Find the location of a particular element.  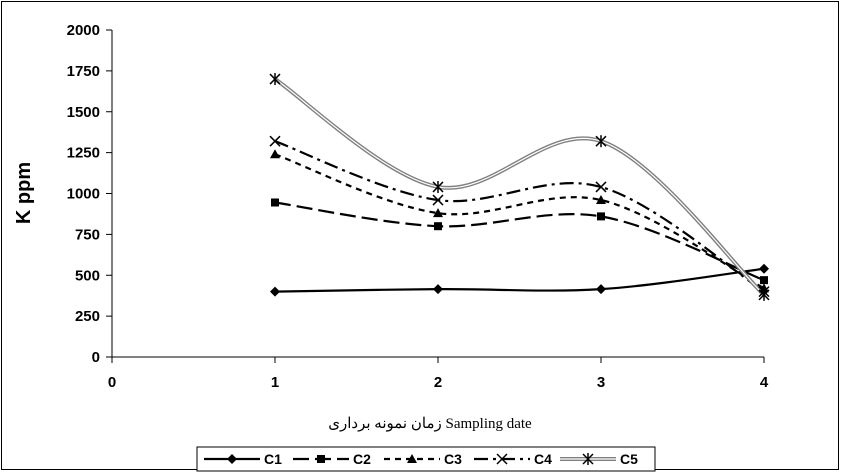

legend-label-C3: C3 is located at coordinates (453, 459).